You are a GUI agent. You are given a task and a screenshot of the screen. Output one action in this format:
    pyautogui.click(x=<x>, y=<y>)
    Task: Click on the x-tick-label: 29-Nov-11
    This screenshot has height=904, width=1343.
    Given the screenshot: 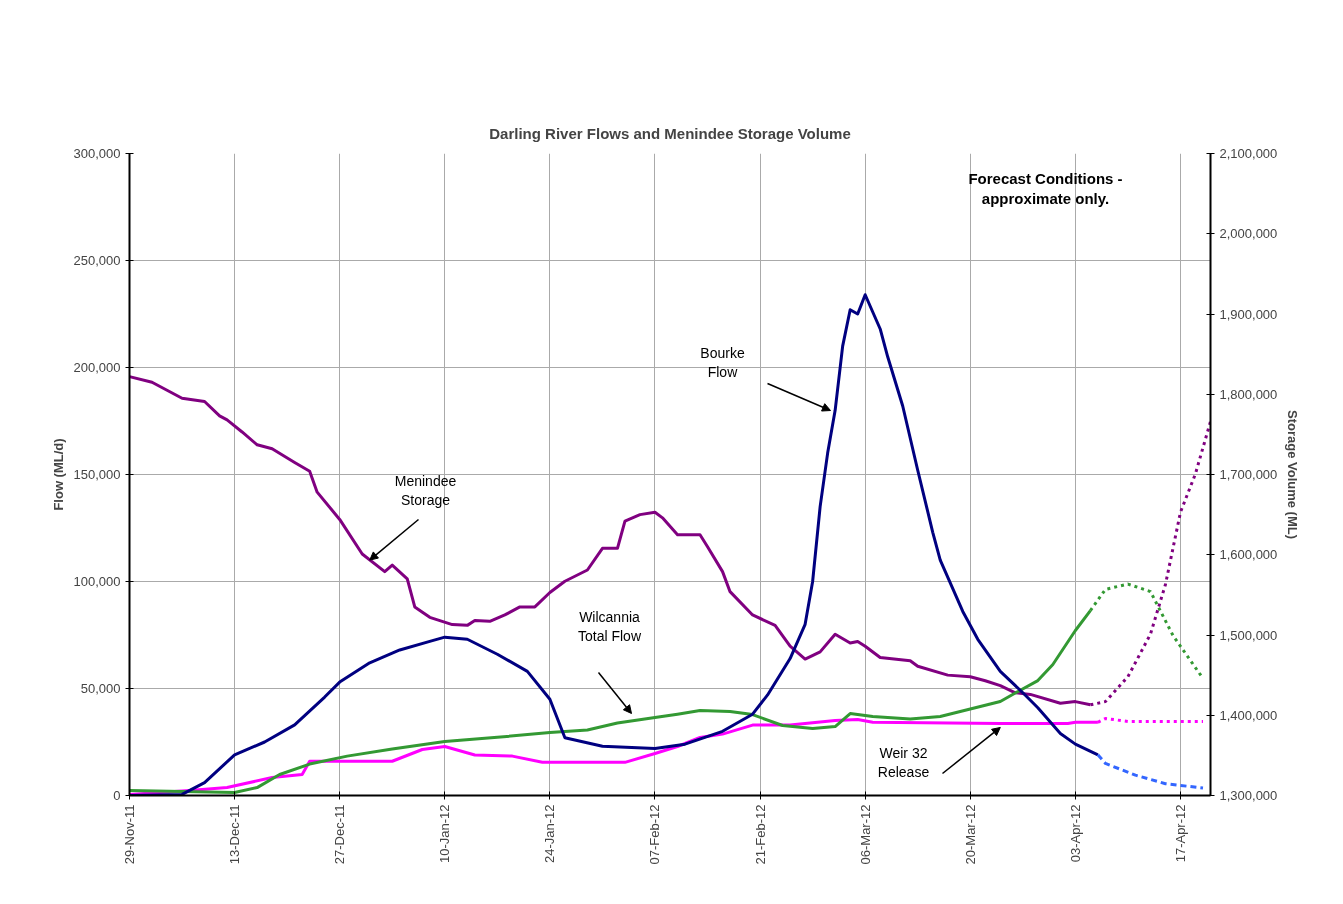 What is the action you would take?
    pyautogui.click(x=129, y=834)
    